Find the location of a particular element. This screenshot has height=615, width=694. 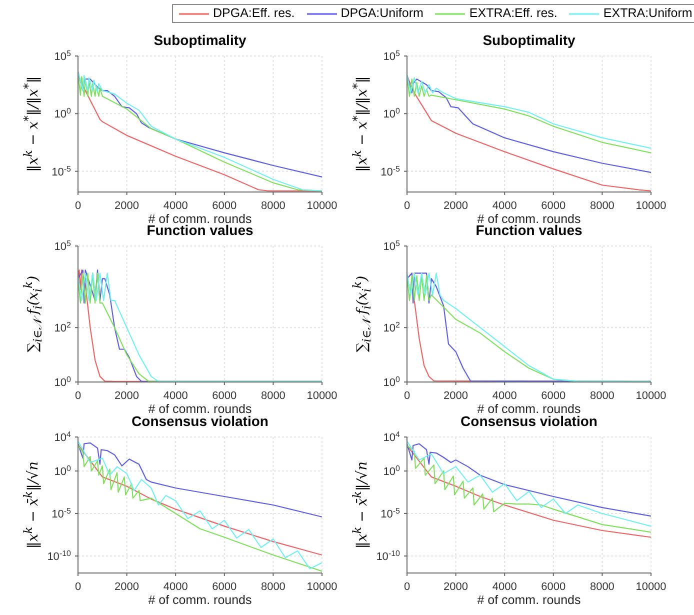

legend-label: DPGA:Uniform is located at coordinates (382, 13).